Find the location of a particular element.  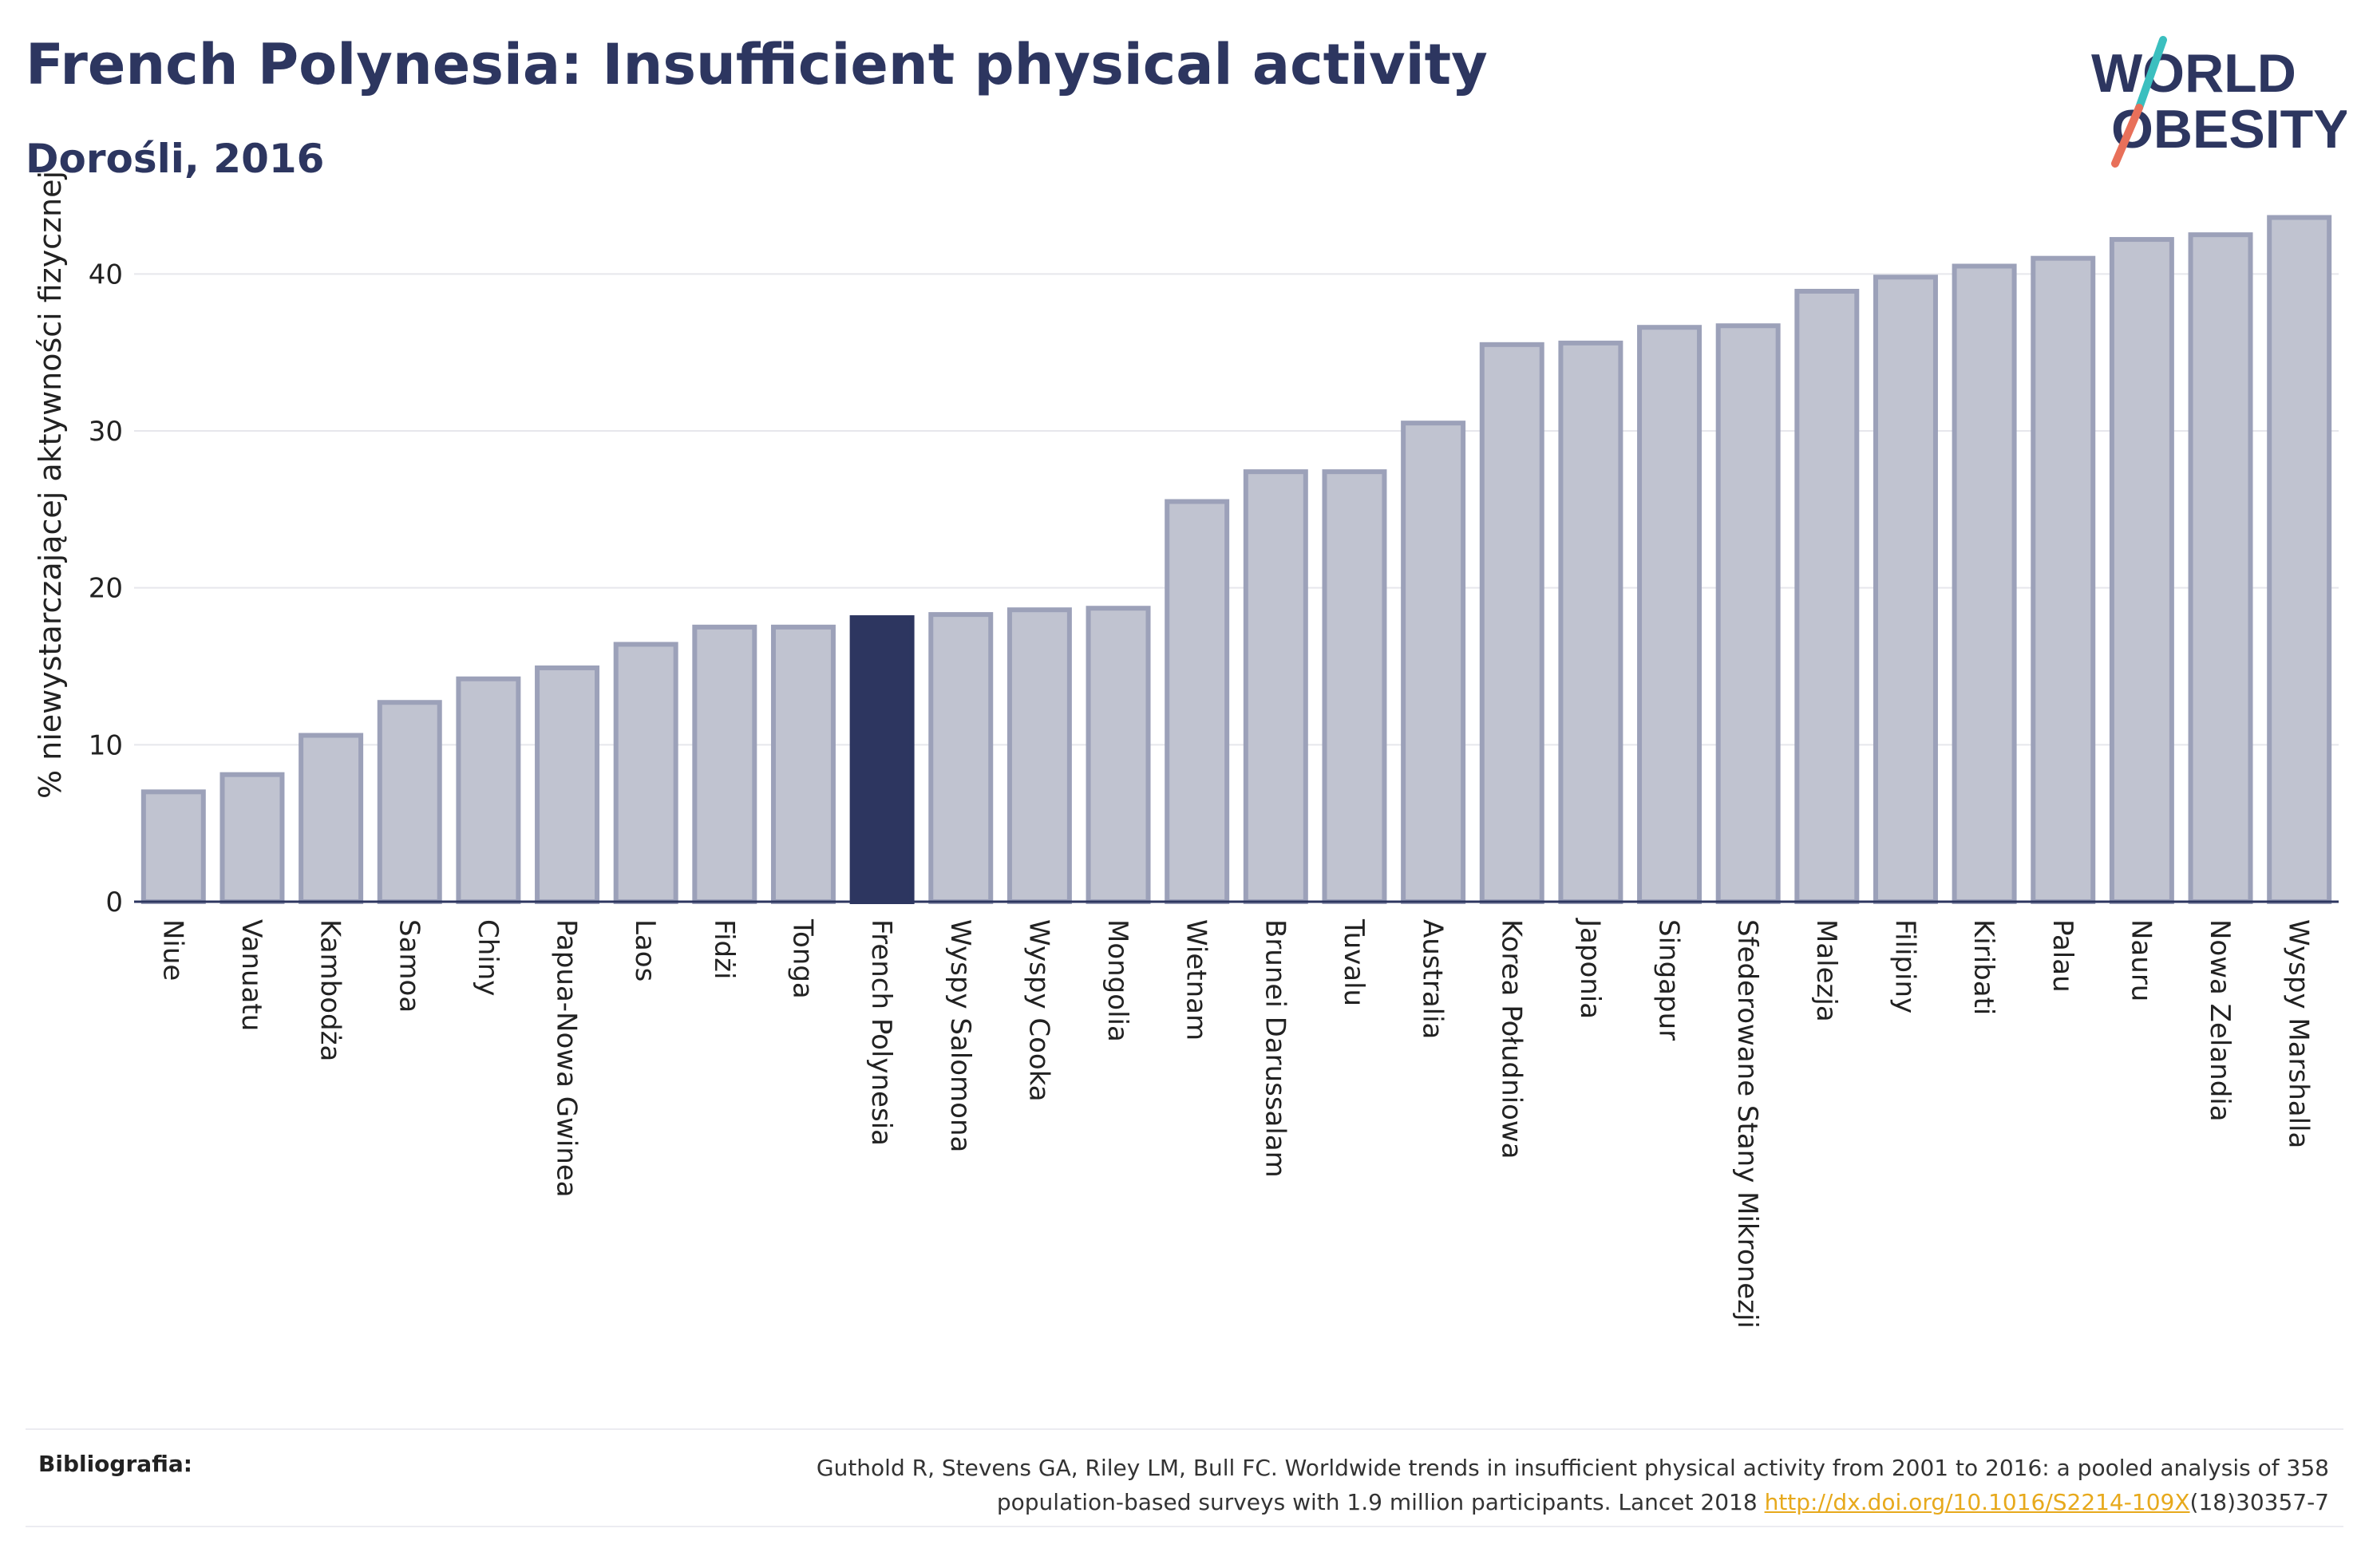

bar-kiribati is located at coordinates (1984, 583).